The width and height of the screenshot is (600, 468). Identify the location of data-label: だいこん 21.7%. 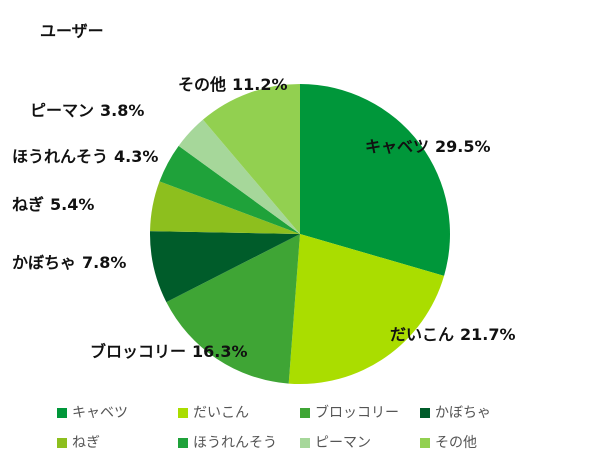
(453, 334).